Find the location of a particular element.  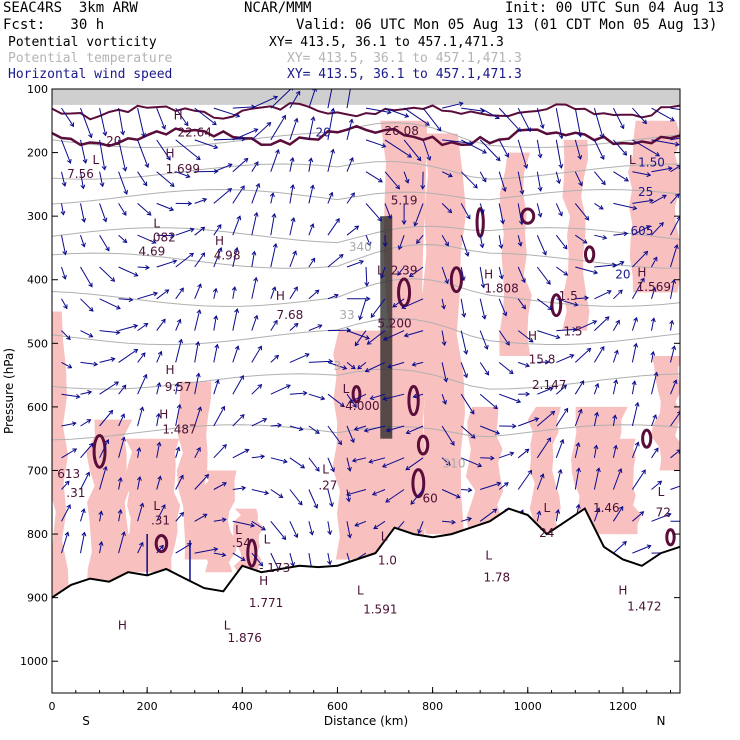

forecast-hour: Fcst: 30 h is located at coordinates (54, 25).